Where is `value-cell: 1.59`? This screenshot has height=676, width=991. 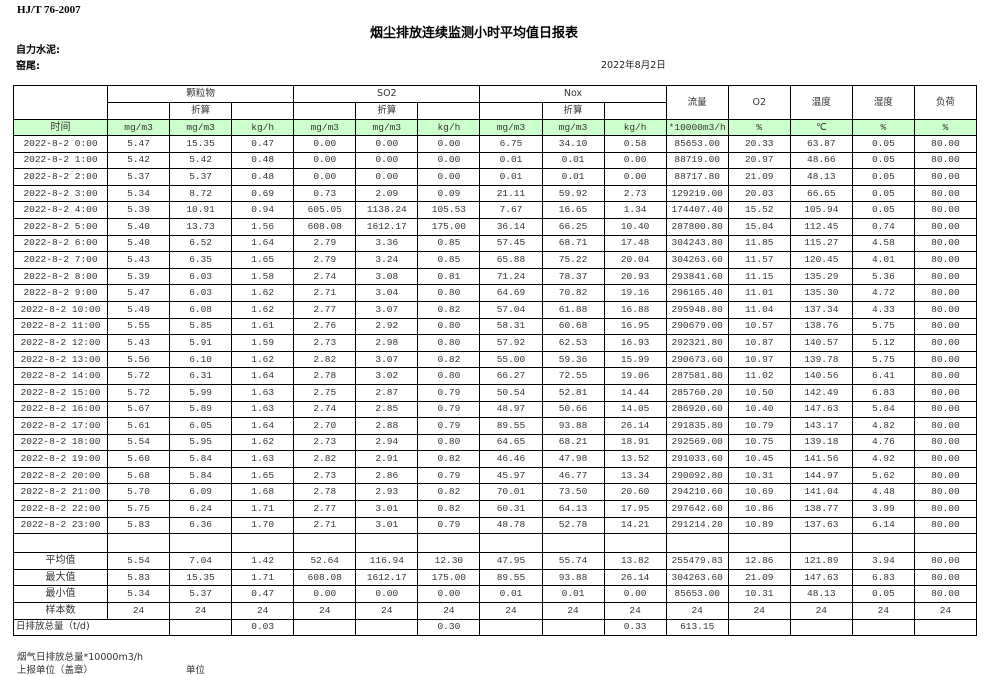 value-cell: 1.59 is located at coordinates (263, 343).